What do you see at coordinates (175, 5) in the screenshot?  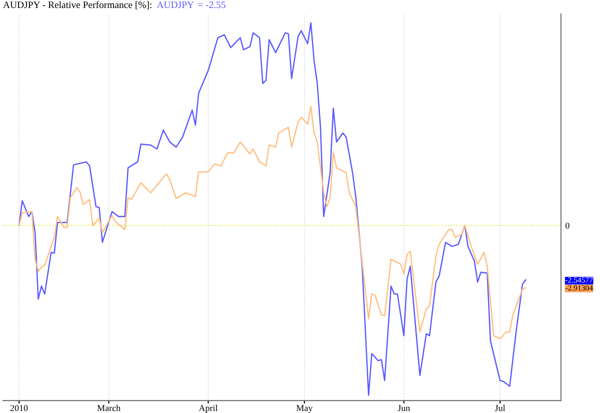 I see `text: AUDJPY` at bounding box center [175, 5].